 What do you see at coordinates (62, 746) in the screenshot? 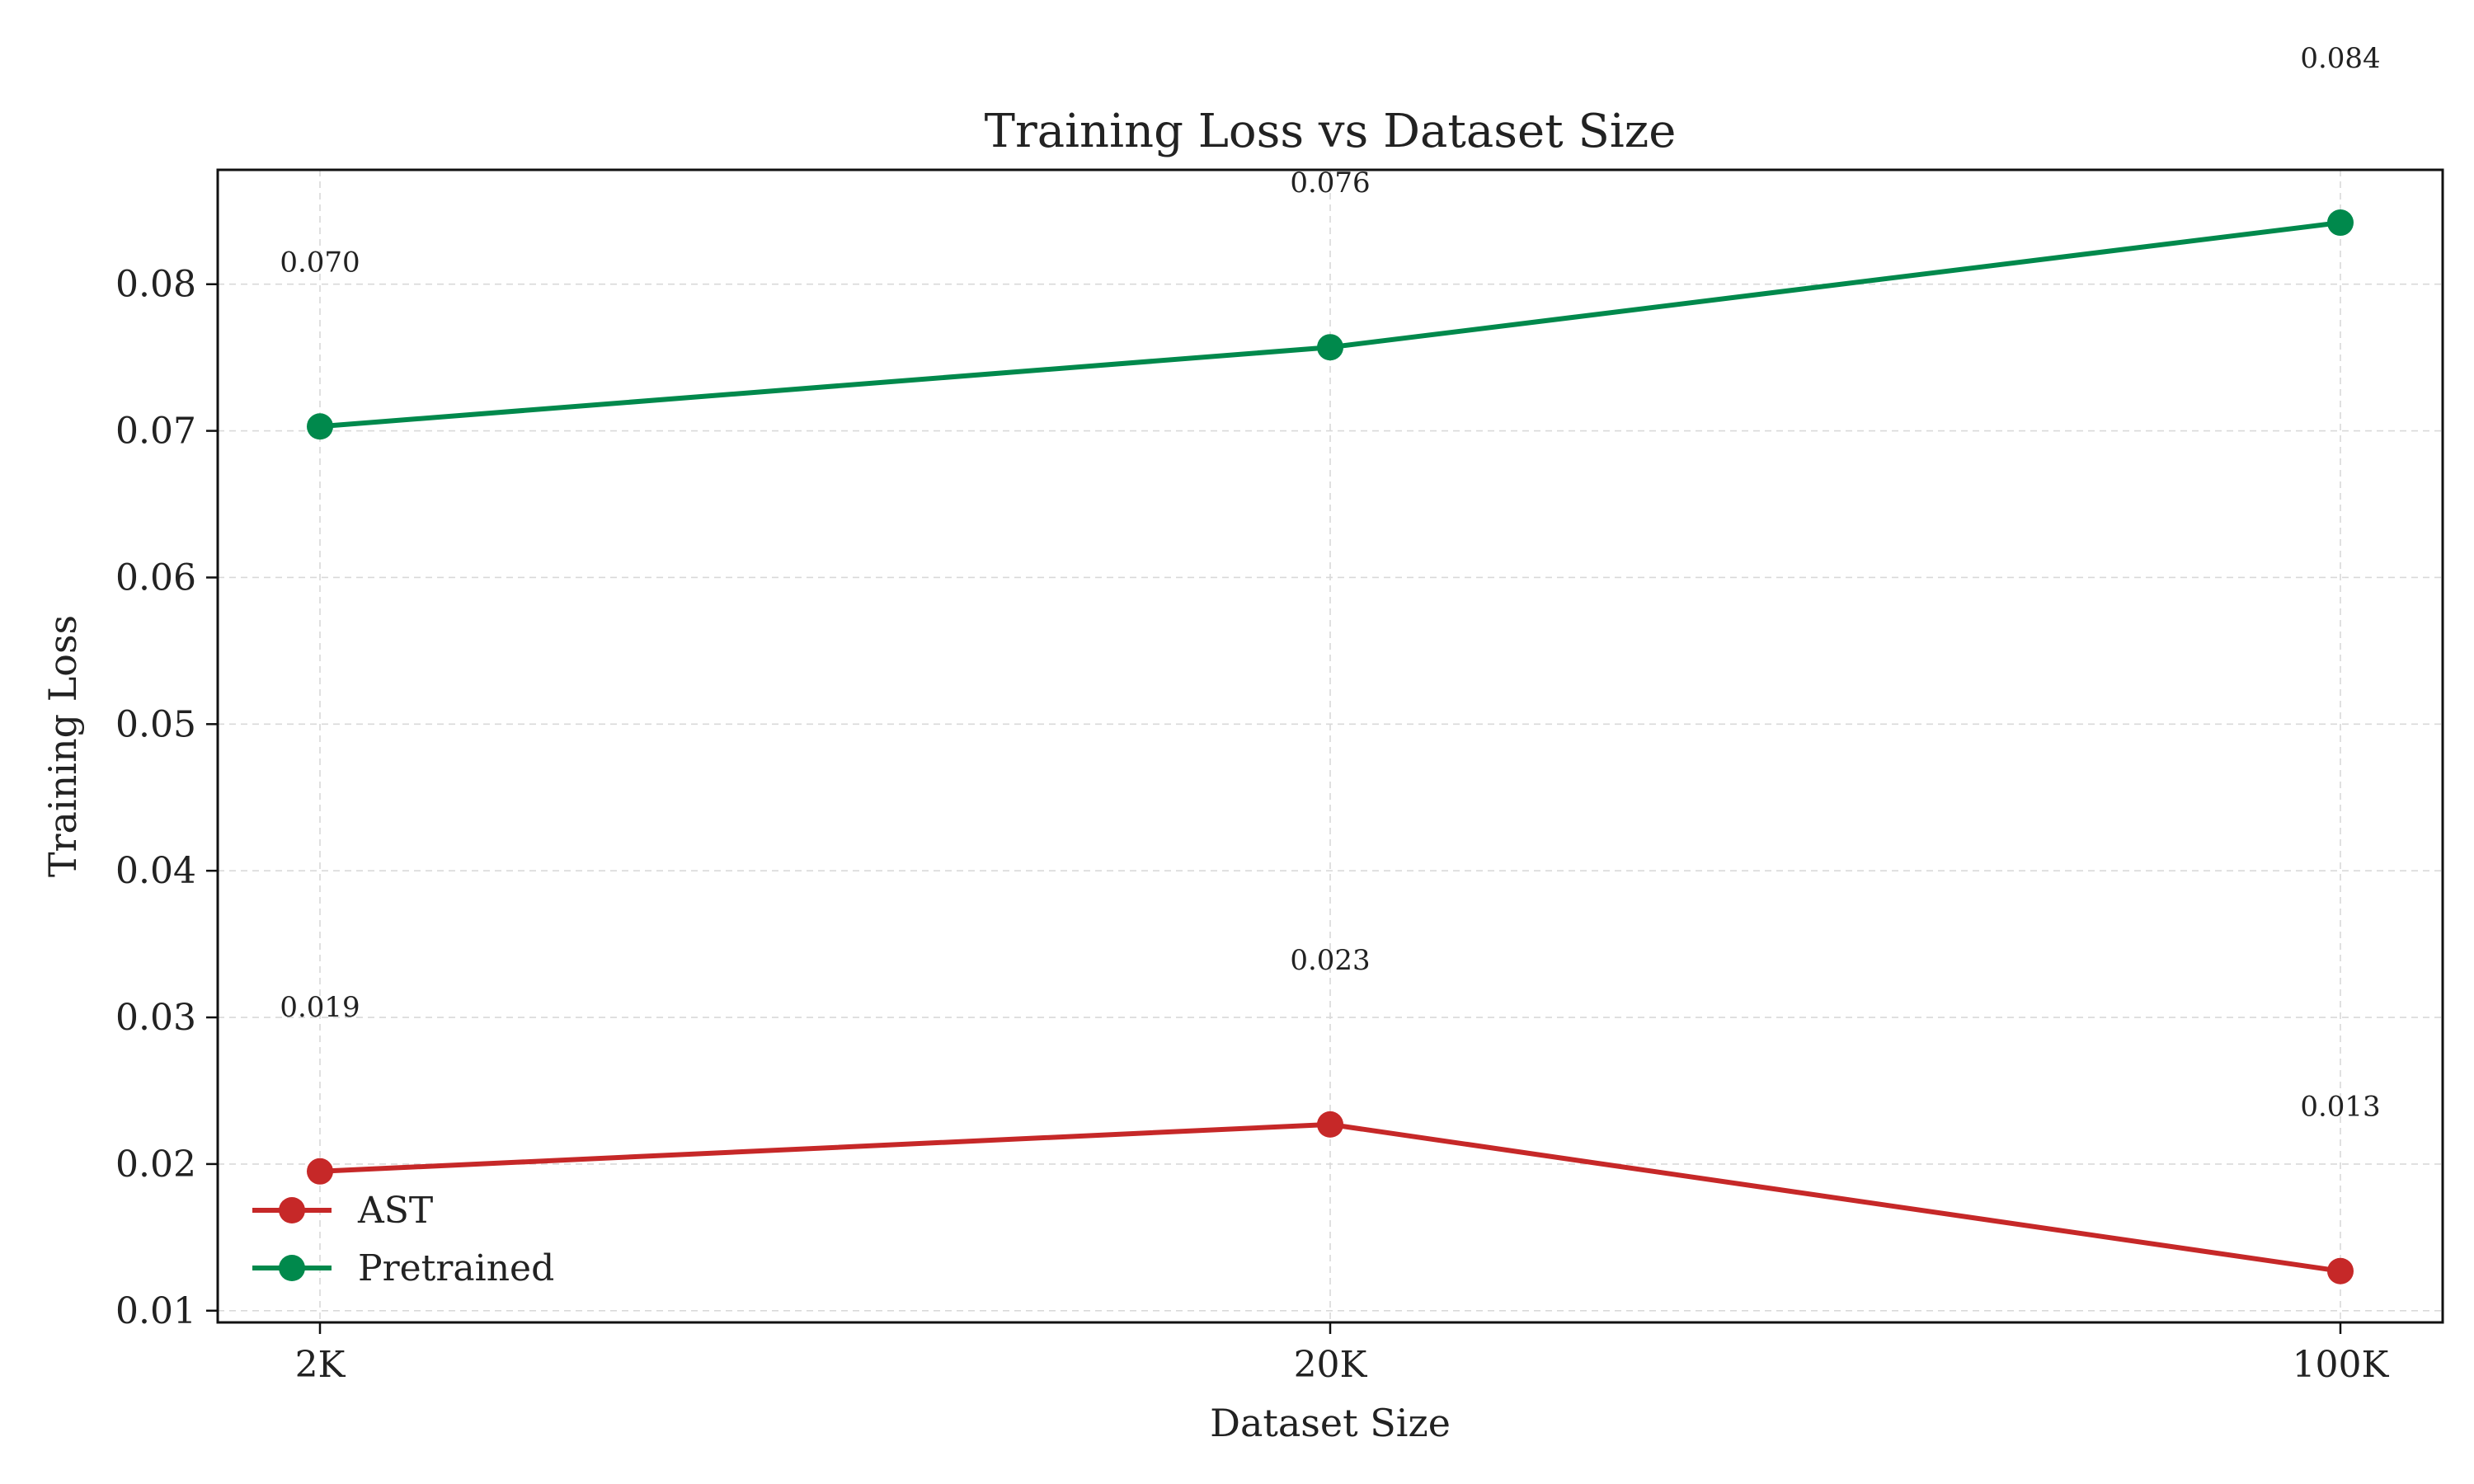
I see `y-axis-label: Training Loss` at bounding box center [62, 746].